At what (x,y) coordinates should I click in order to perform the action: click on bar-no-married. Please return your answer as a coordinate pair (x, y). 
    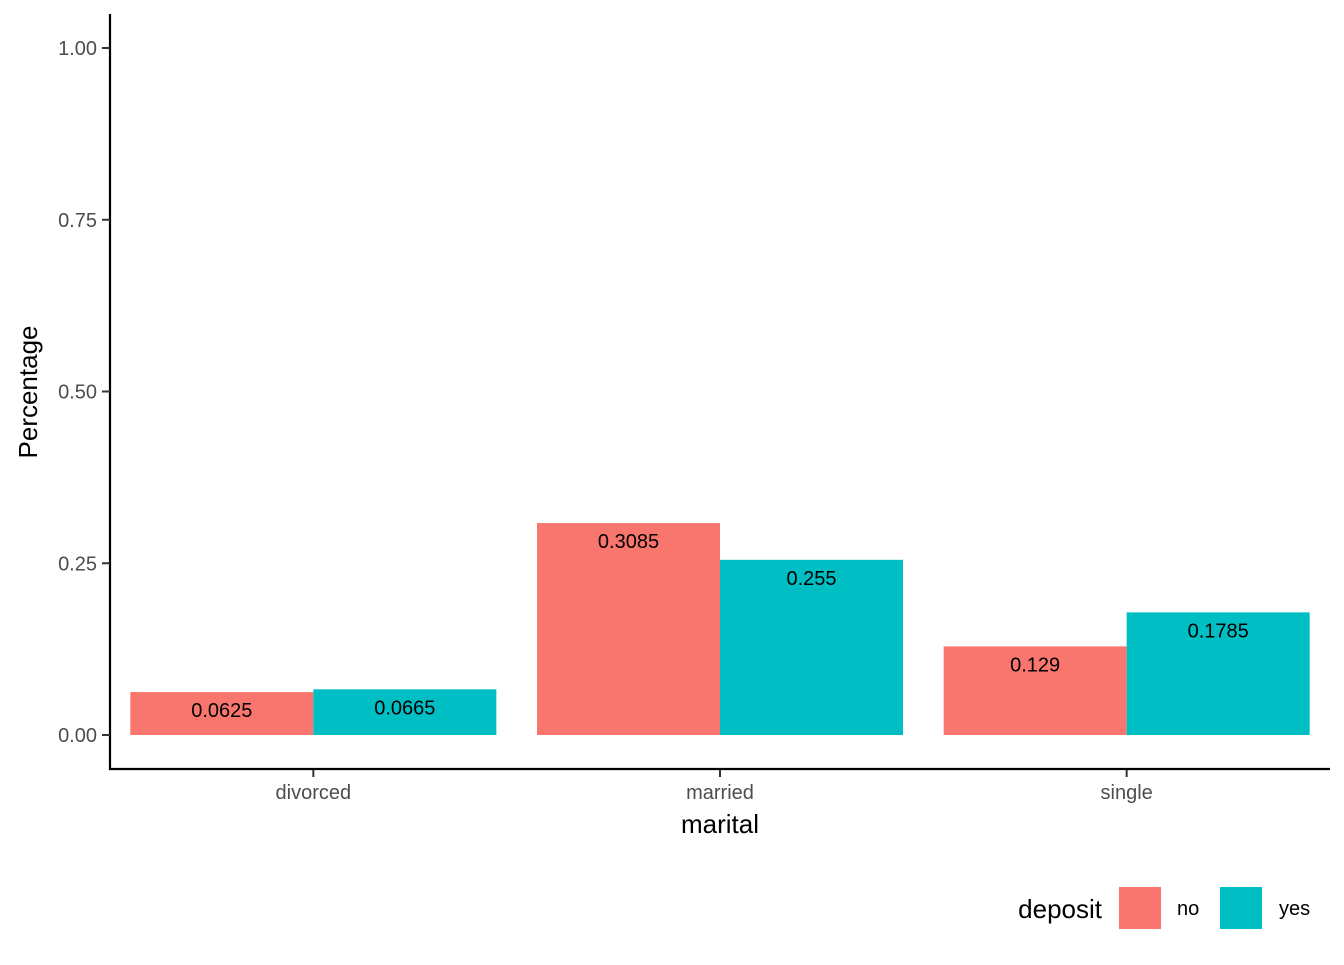
    Looking at the image, I should click on (628, 629).